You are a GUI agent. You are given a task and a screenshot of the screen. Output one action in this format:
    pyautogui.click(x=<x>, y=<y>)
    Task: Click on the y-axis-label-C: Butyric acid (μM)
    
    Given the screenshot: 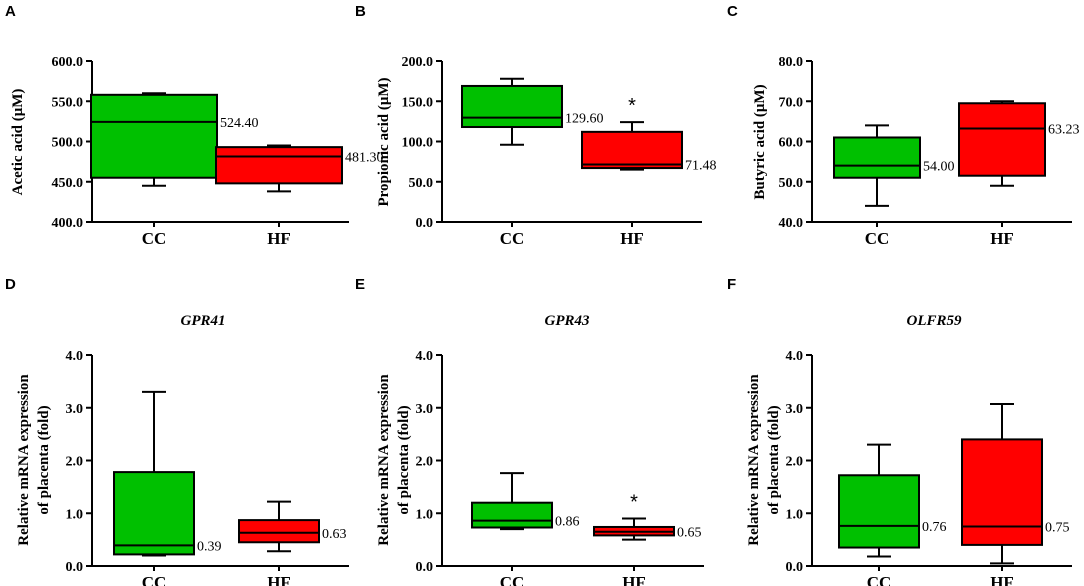 What is the action you would take?
    pyautogui.click(x=760, y=141)
    